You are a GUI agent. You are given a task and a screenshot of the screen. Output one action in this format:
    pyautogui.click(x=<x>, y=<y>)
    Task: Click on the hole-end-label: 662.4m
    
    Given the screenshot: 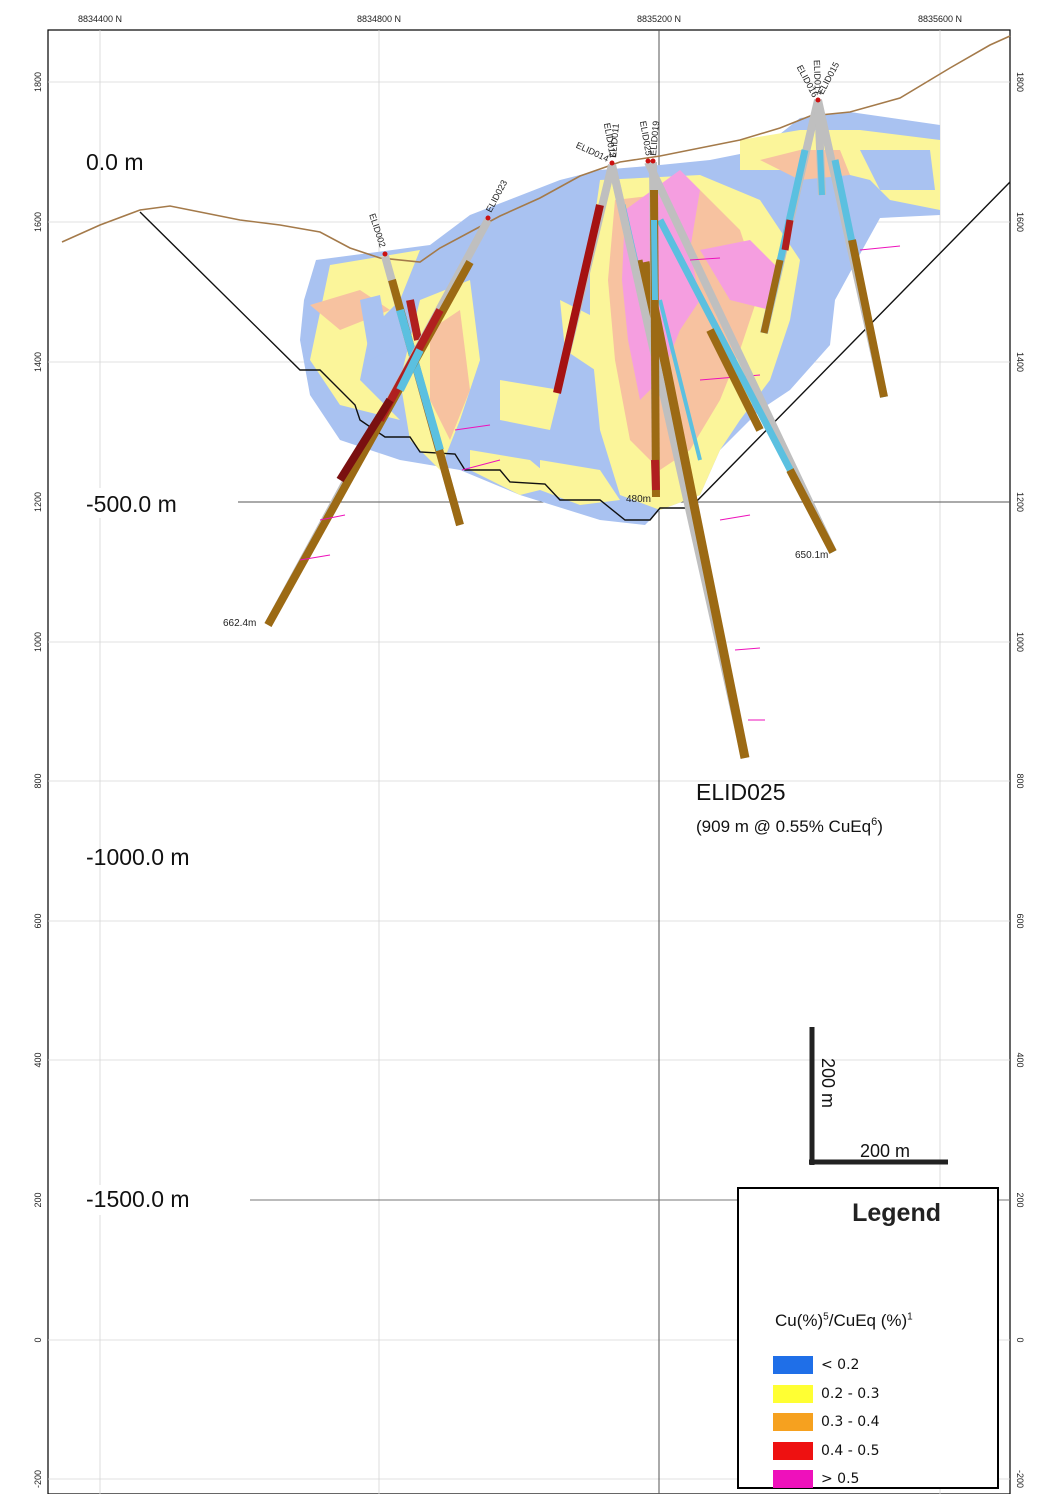 What is the action you would take?
    pyautogui.click(x=239, y=623)
    